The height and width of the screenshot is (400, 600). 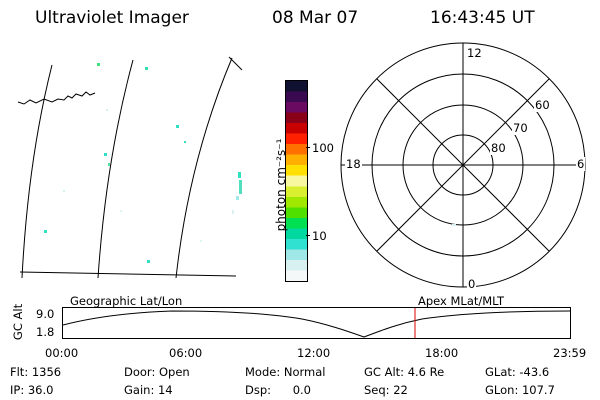 I want to click on colorbar-unit-label: photon cm⁻²s⁻¹, so click(x=281, y=185).